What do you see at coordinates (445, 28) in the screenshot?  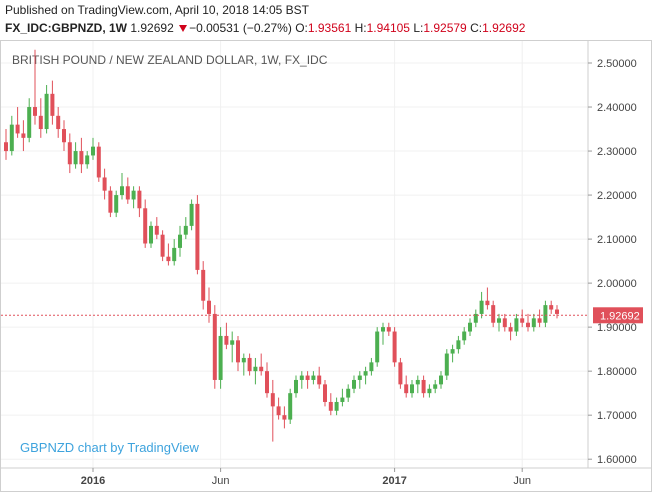 I see `low-value: 1.92579` at bounding box center [445, 28].